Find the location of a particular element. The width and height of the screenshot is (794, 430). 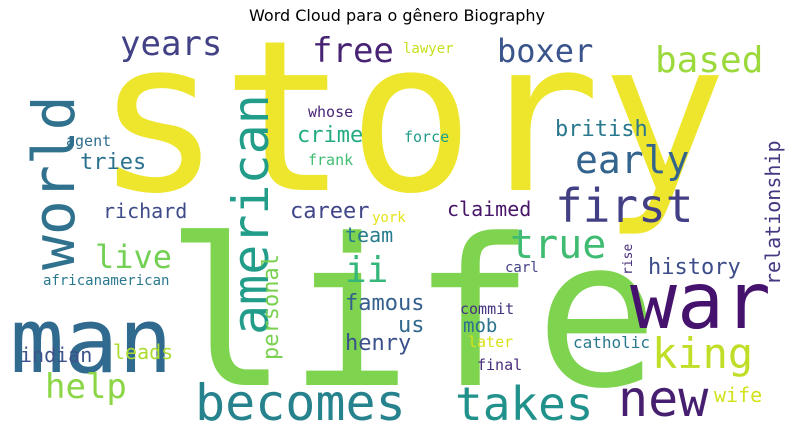

word-lawyer: lawyer is located at coordinates (428, 49).